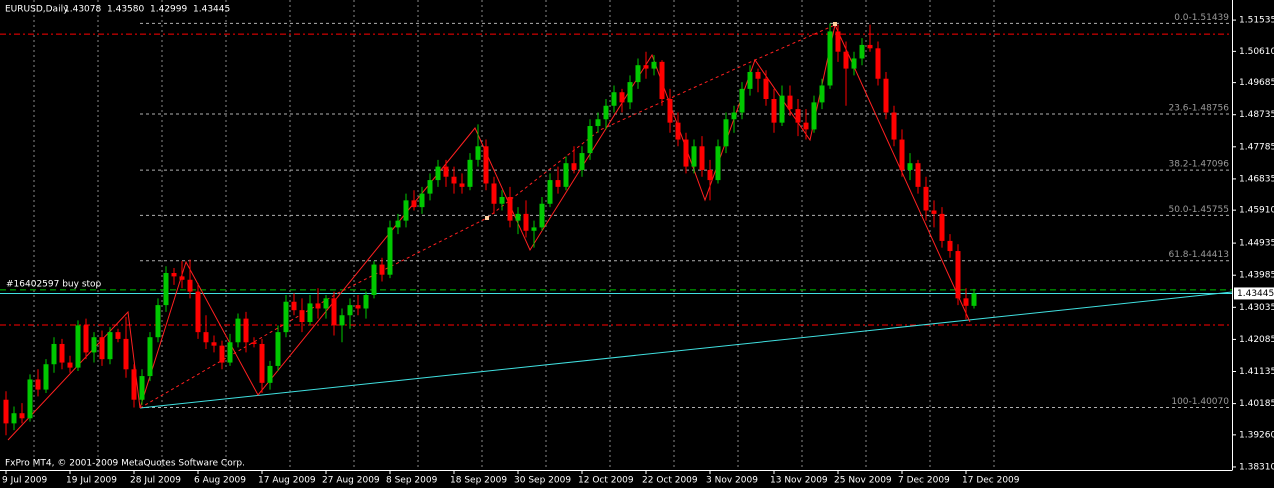 The width and height of the screenshot is (1274, 488). Describe the element at coordinates (835, 24) in the screenshot. I see `marker` at that location.